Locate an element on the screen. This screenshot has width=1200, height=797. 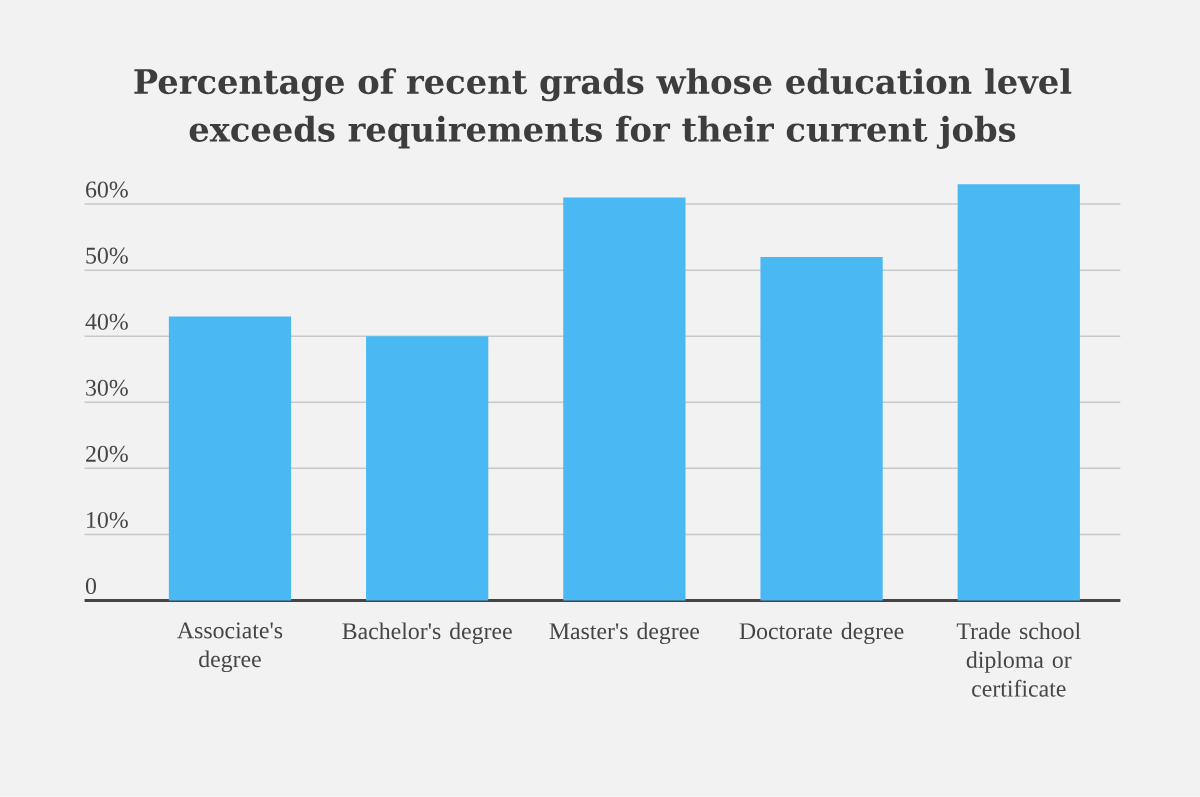
y-tick-label: 20% is located at coordinates (107, 454).